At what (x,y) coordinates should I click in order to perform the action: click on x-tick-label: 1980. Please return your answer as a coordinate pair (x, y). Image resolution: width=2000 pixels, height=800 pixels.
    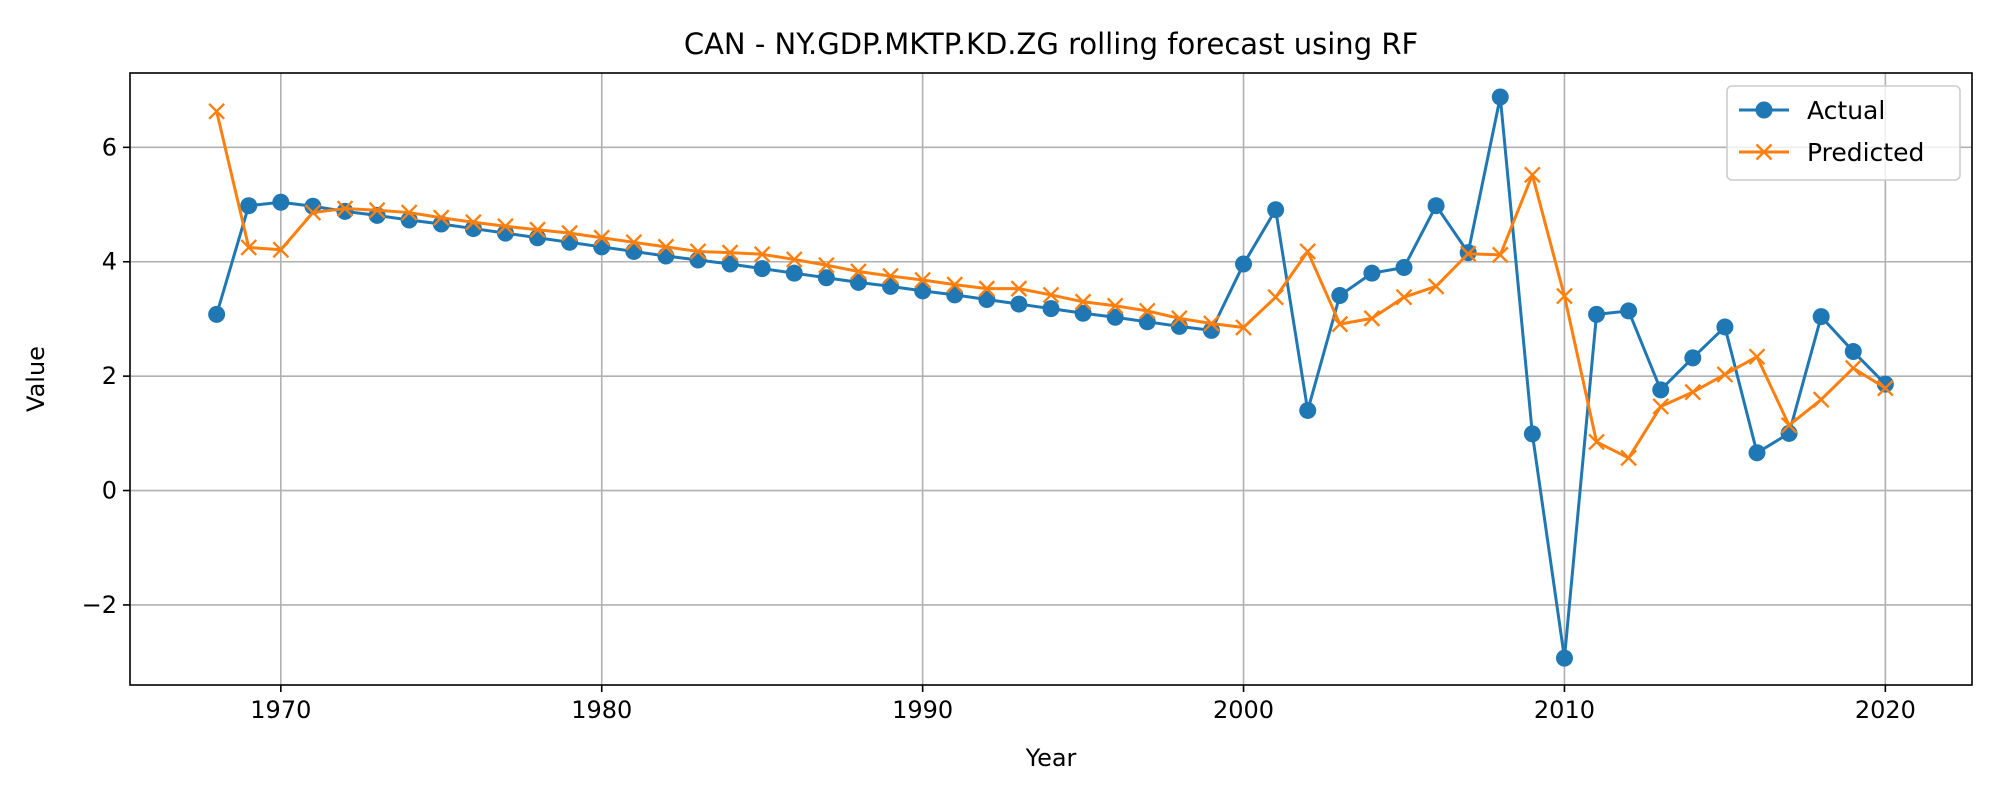
    Looking at the image, I should click on (601, 710).